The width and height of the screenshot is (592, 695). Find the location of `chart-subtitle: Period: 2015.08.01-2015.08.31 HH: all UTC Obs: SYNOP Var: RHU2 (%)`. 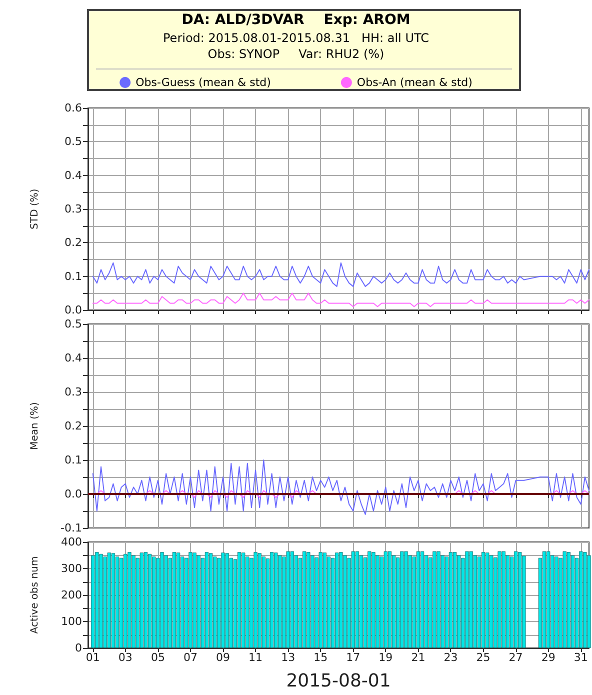

chart-subtitle: Period: 2015.08.01-2015.08.31 HH: all UTC Obs: SYNOP Var: RHU2 (%) is located at coordinates (296, 46).